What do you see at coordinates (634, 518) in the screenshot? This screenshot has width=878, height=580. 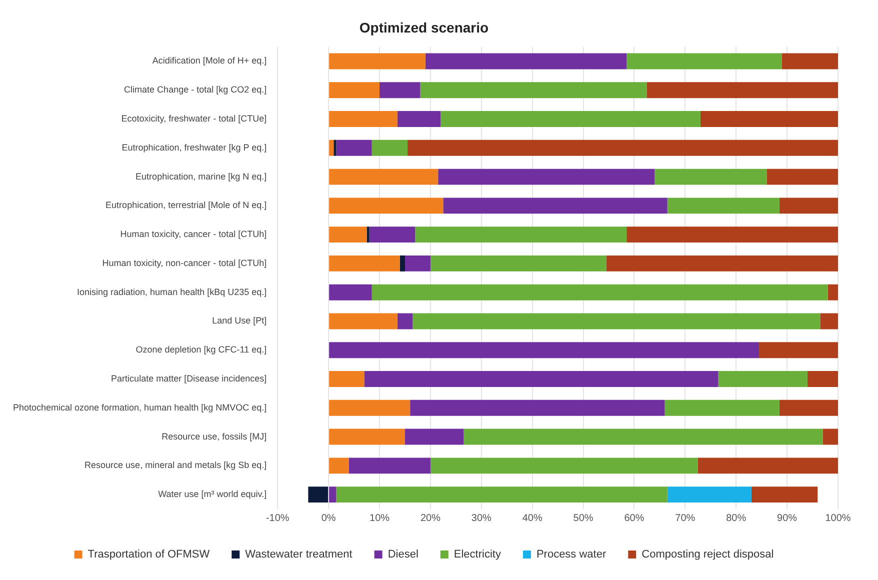 I see `x-tick-label: 60%` at bounding box center [634, 518].